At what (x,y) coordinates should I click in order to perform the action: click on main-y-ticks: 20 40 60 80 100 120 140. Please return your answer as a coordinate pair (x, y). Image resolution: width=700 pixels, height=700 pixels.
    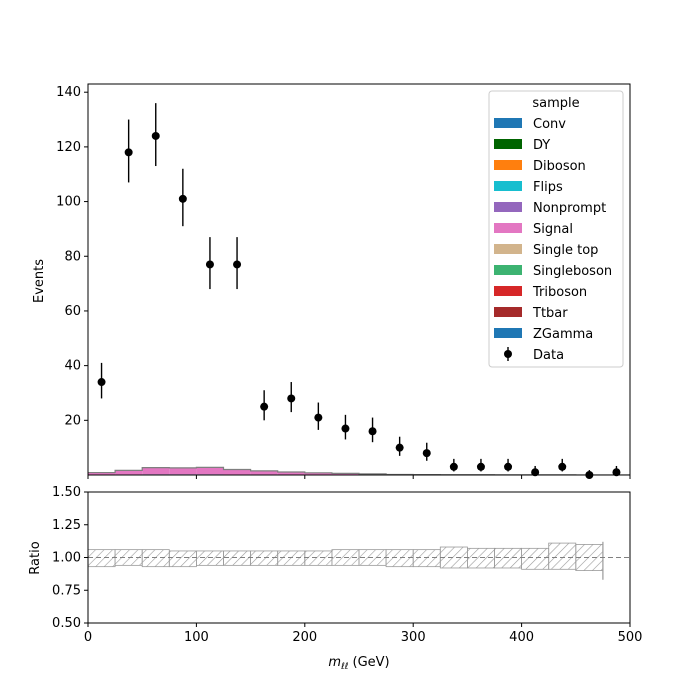
    Looking at the image, I should click on (72, 256).